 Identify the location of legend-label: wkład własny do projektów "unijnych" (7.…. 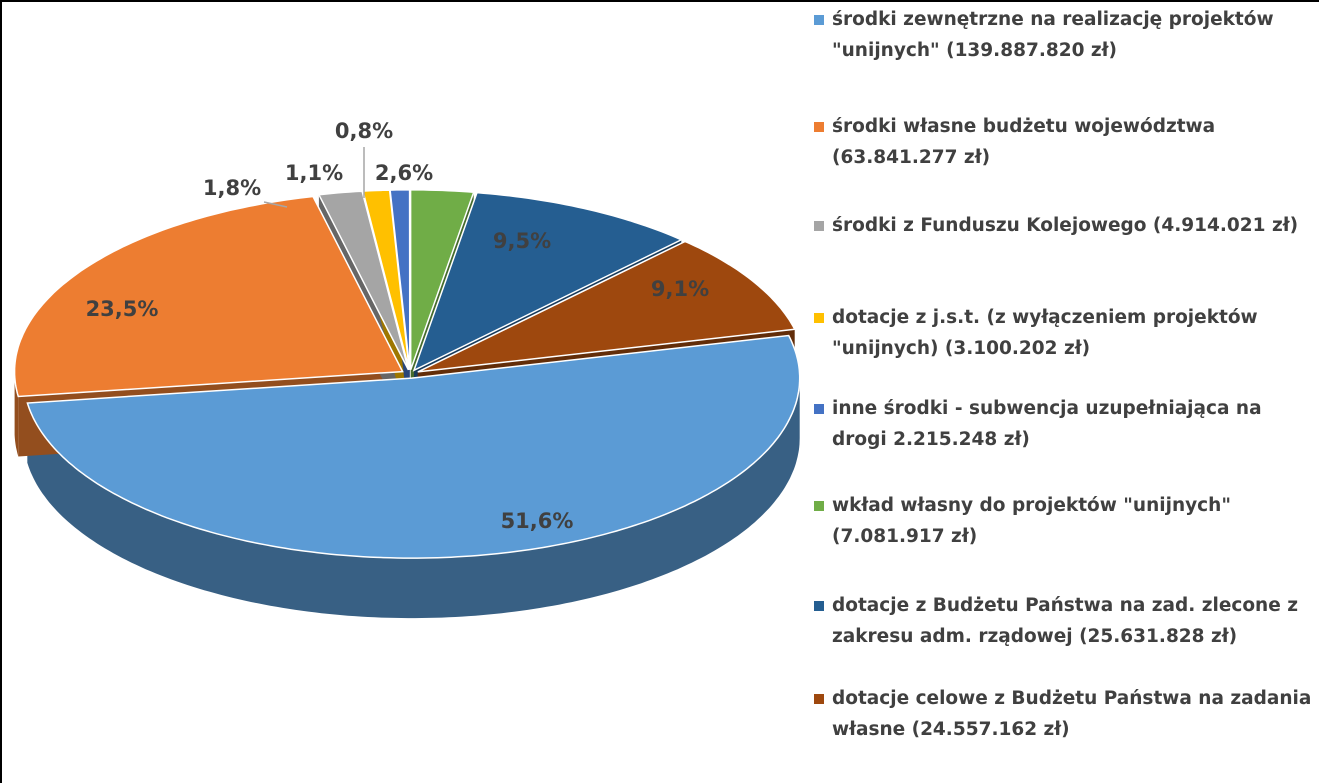
(1031, 521).